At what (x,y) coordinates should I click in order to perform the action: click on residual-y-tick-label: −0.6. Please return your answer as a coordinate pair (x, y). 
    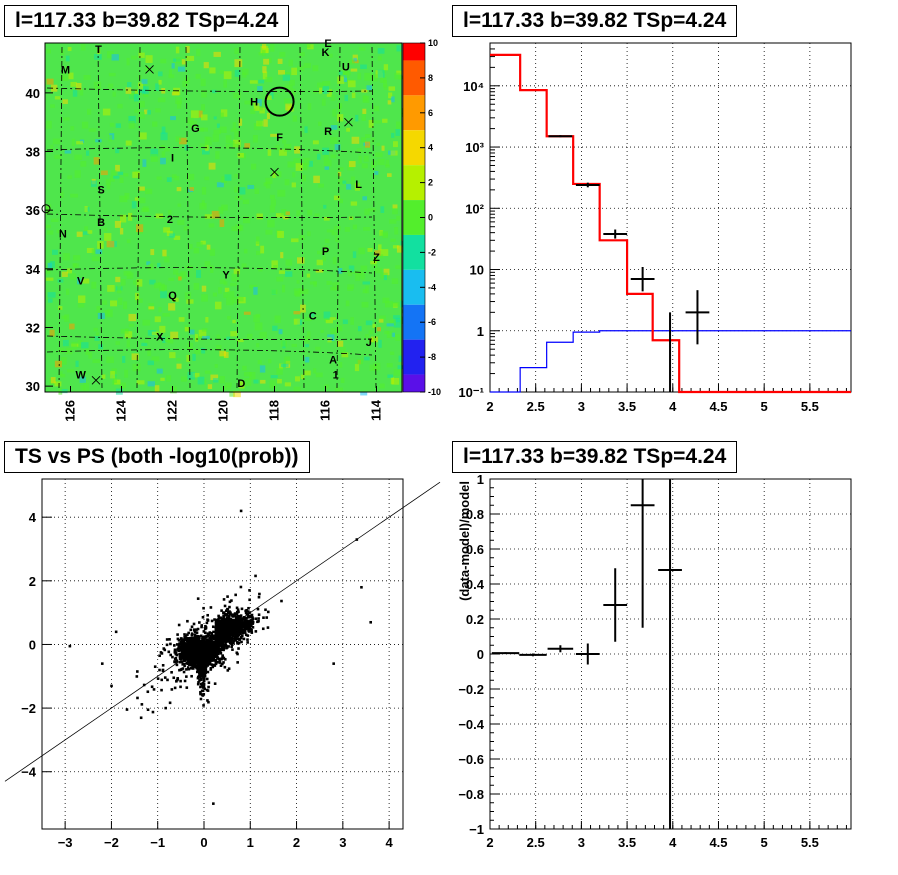
    Looking at the image, I should click on (471, 759).